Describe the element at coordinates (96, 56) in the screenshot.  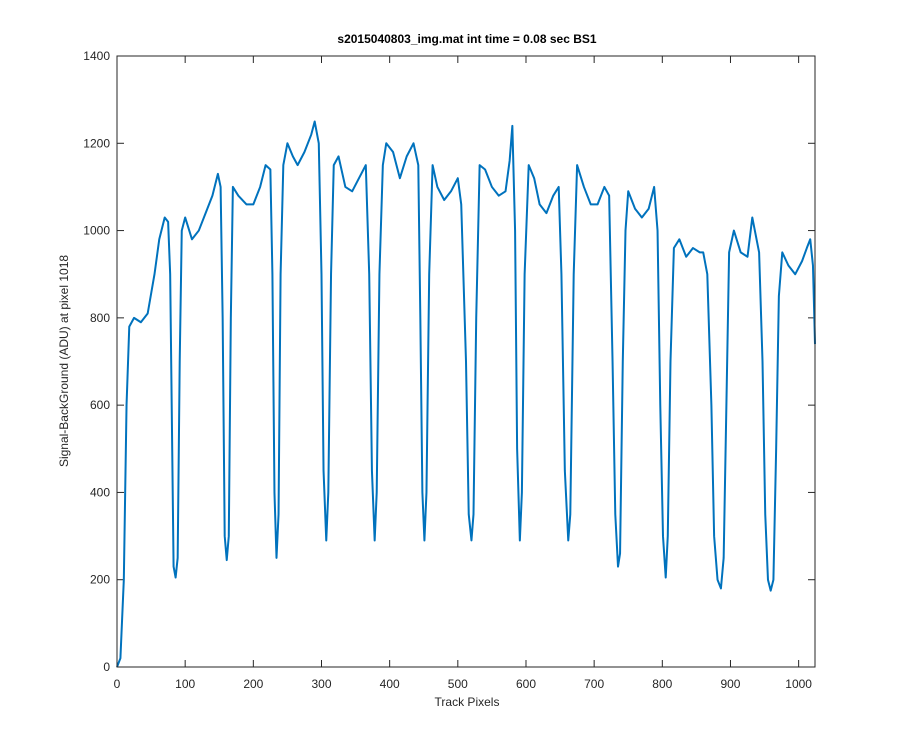
I see `y-tick-label: 1400` at that location.